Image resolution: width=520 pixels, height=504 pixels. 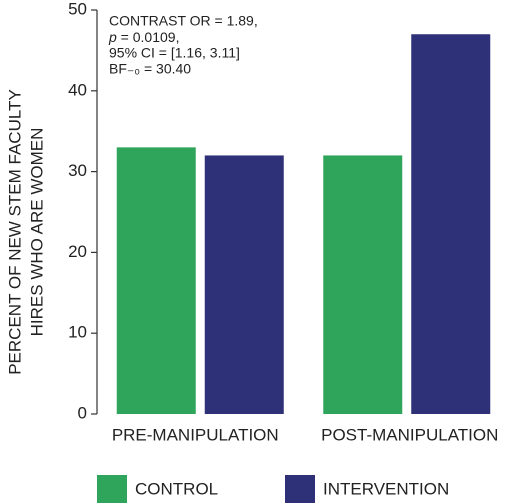 I want to click on y-tick-label: 30, so click(x=77, y=170).